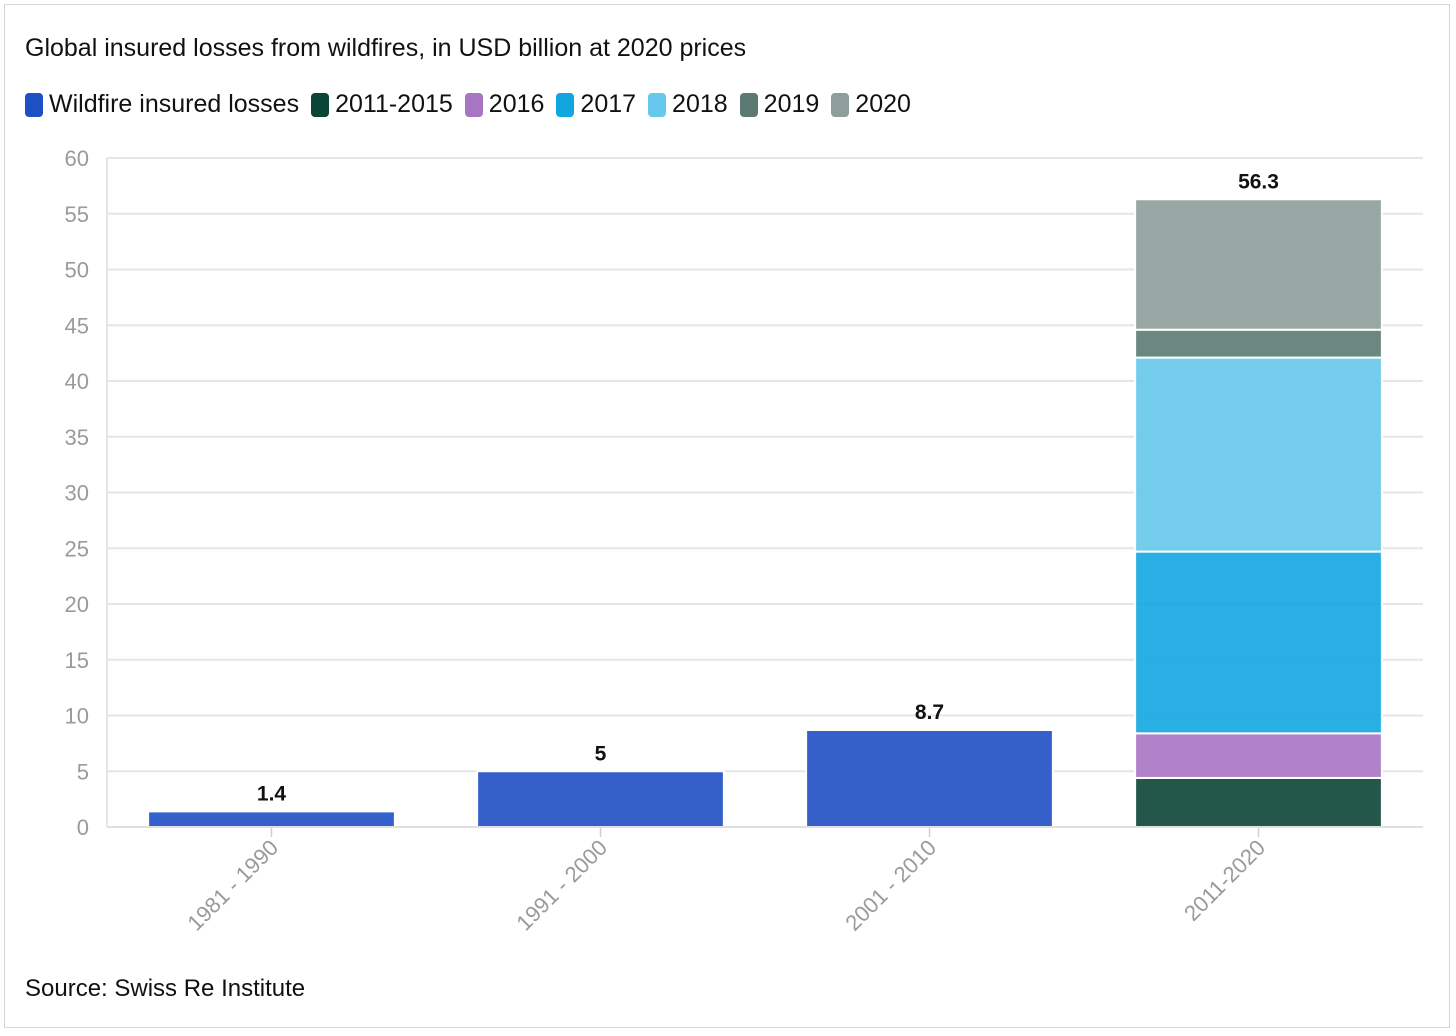 This screenshot has height=1036, width=1456. Describe the element at coordinates (77, 604) in the screenshot. I see `y-tick-label: 20` at that location.